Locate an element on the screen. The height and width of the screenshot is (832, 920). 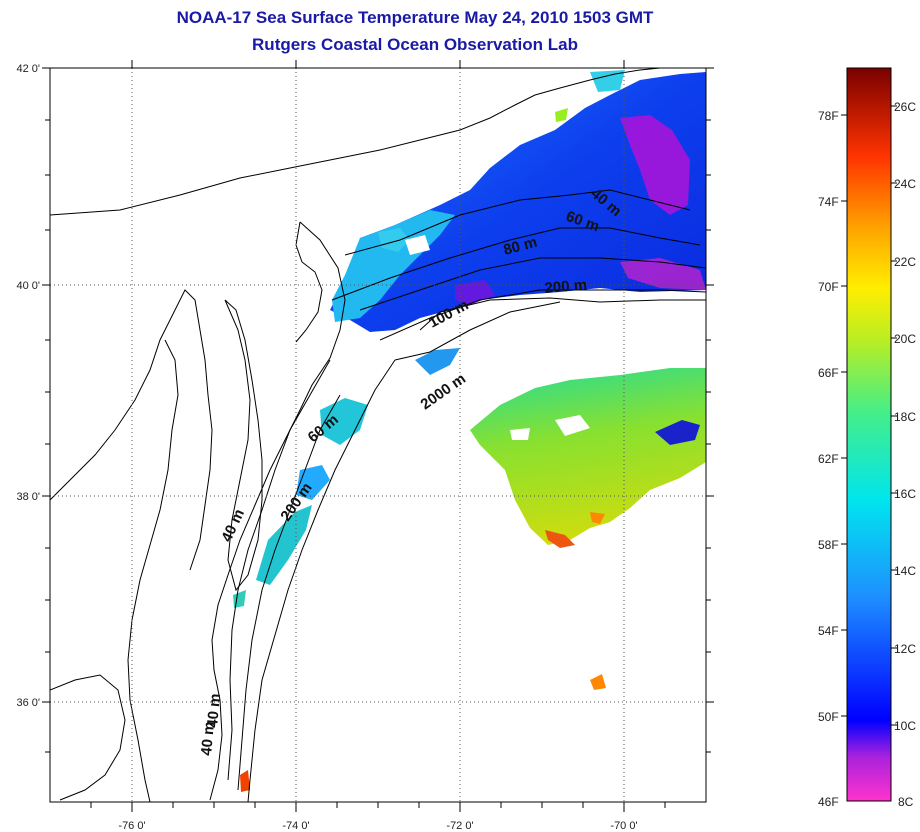
lat-label-42: 42 0' is located at coordinates (28, 69).